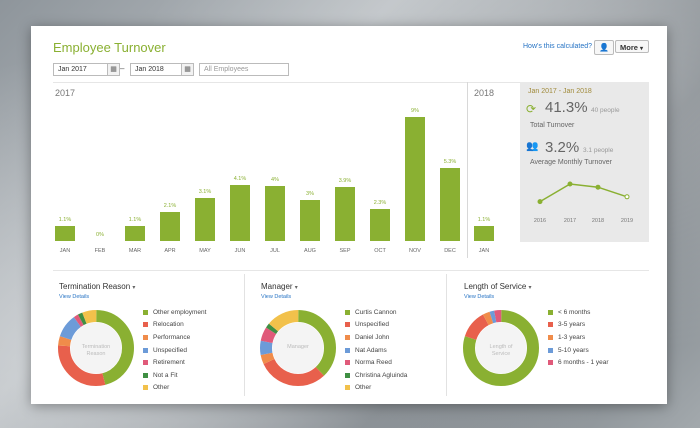 This screenshot has height=428, width=700. What do you see at coordinates (450, 251) in the screenshot?
I see `month-label: DEC` at bounding box center [450, 251].